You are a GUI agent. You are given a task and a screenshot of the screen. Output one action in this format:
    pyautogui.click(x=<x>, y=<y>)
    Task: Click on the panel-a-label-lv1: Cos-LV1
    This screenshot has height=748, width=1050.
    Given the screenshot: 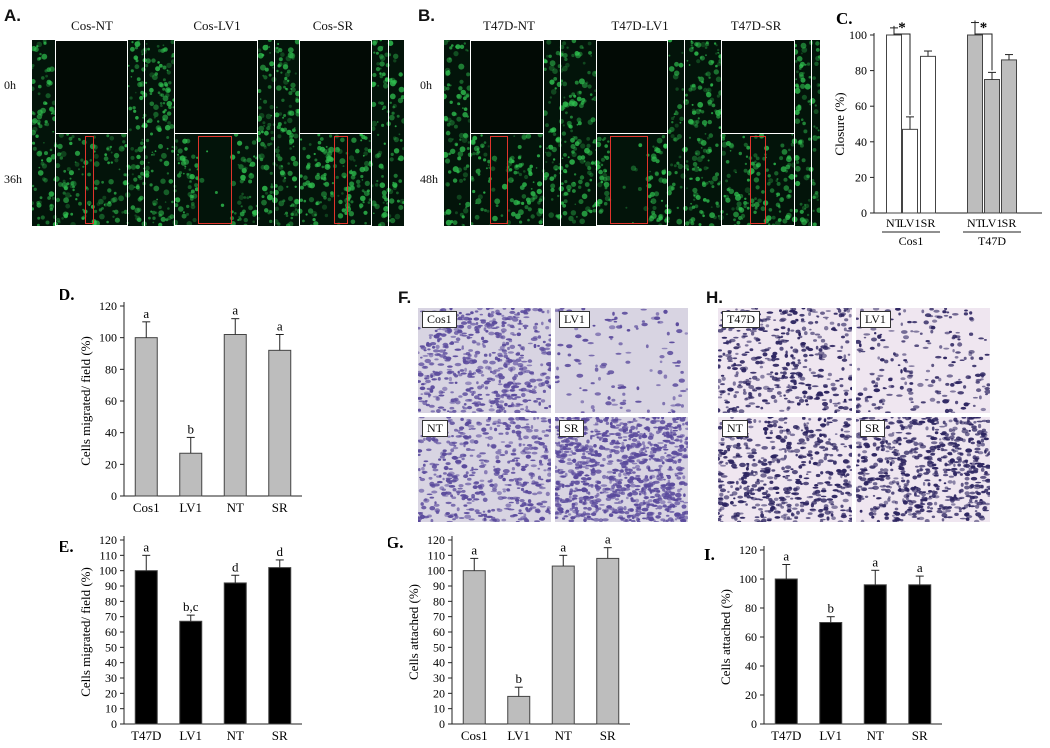 What is the action you would take?
    pyautogui.click(x=217, y=25)
    